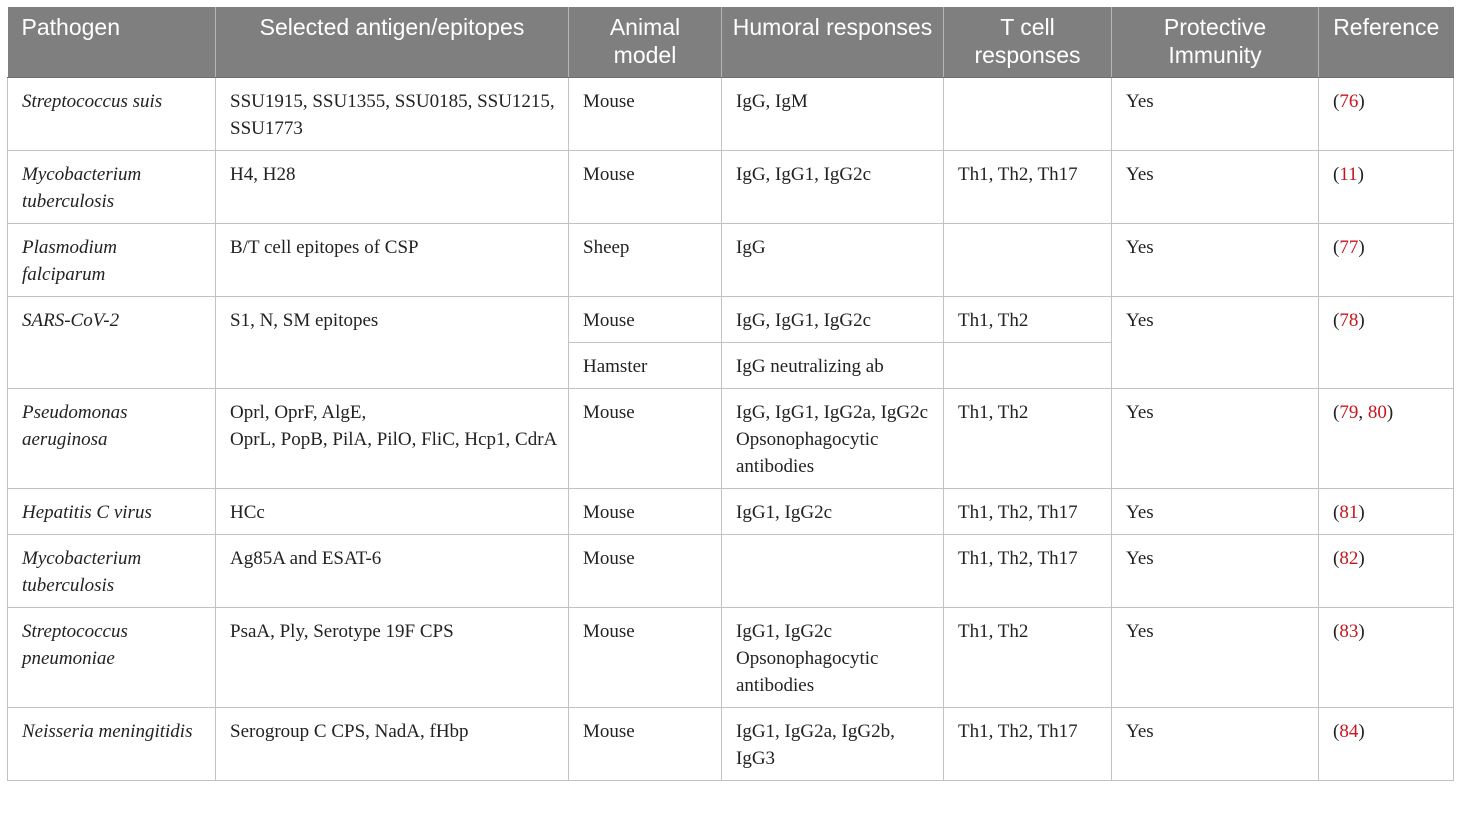 The height and width of the screenshot is (833, 1460). Describe the element at coordinates (1349, 247) in the screenshot. I see `reference-link: 77` at that location.